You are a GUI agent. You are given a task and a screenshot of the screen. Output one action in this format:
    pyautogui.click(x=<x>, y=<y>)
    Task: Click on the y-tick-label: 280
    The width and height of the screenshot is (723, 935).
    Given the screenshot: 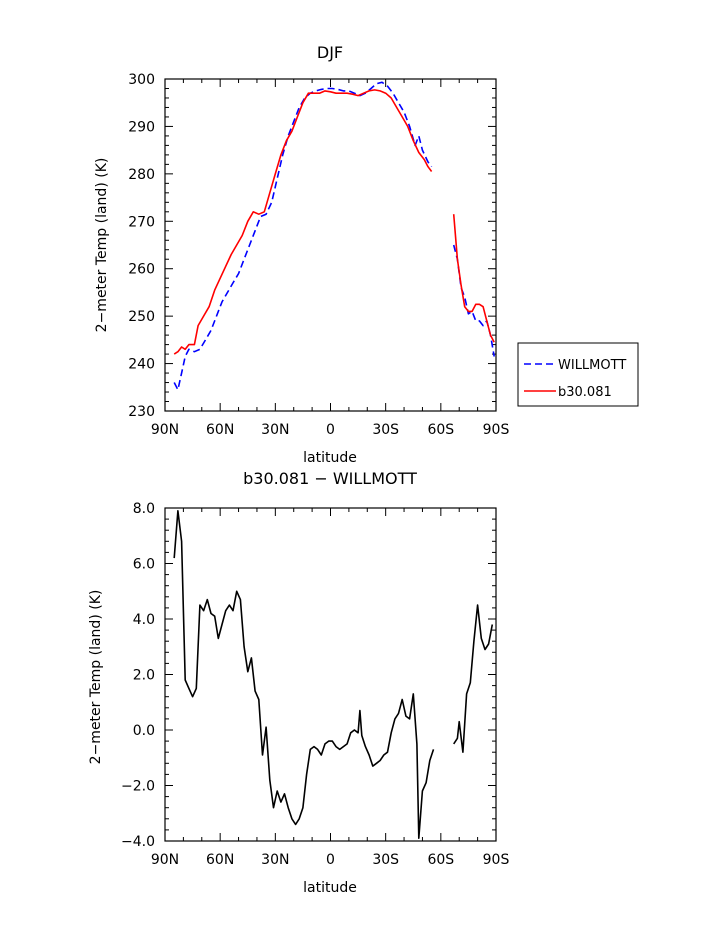 What is the action you would take?
    pyautogui.click(x=141, y=175)
    